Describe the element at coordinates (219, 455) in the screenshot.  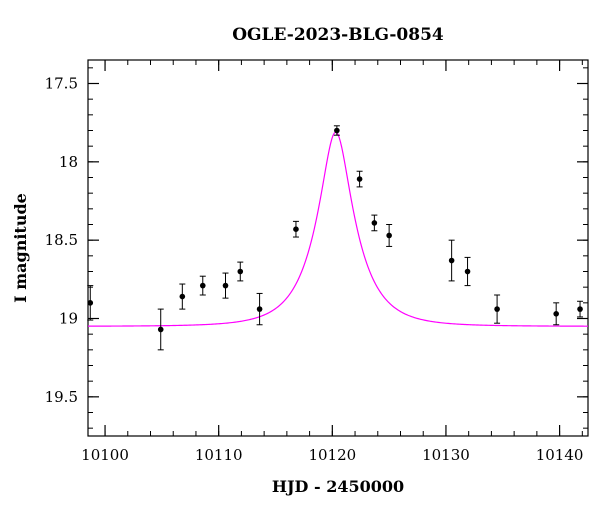
I see `x-tick-label: 10110` at that location.